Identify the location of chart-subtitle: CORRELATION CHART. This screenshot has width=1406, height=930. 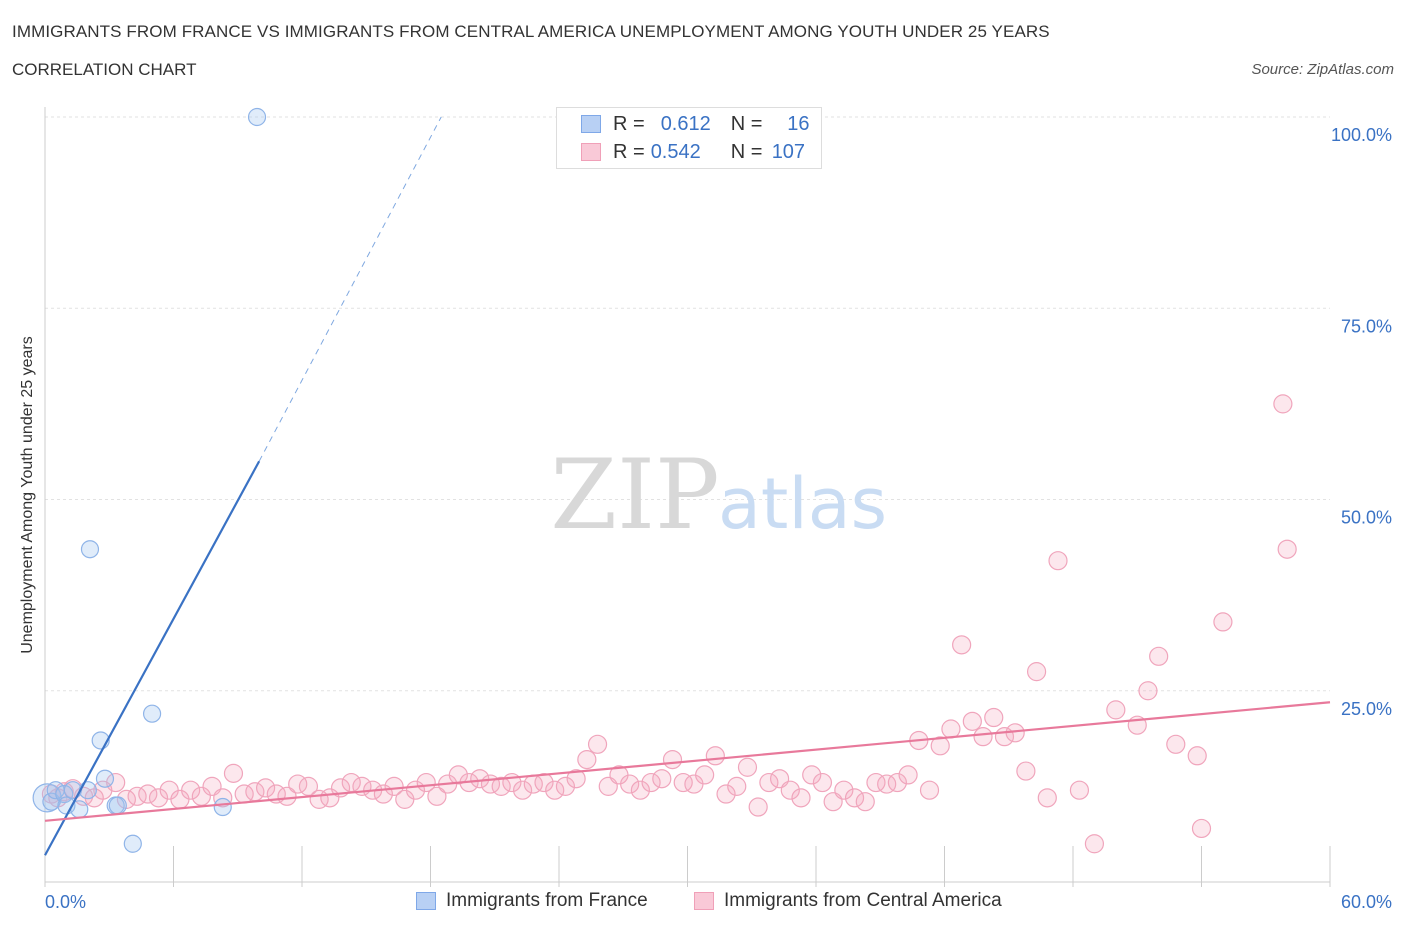
(104, 69).